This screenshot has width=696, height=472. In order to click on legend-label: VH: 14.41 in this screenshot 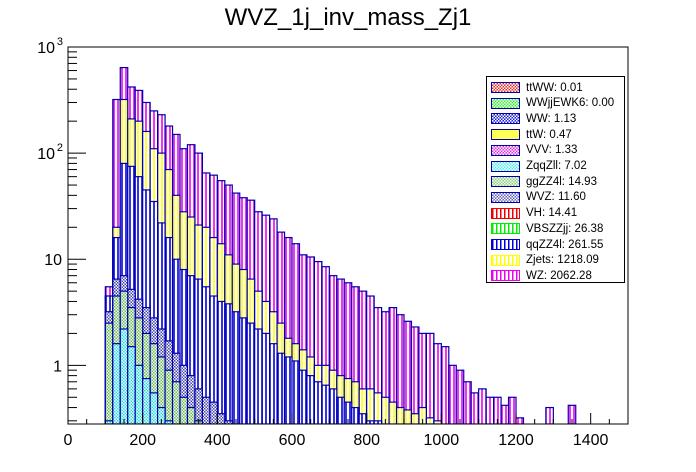, I will do `click(552, 213)`.